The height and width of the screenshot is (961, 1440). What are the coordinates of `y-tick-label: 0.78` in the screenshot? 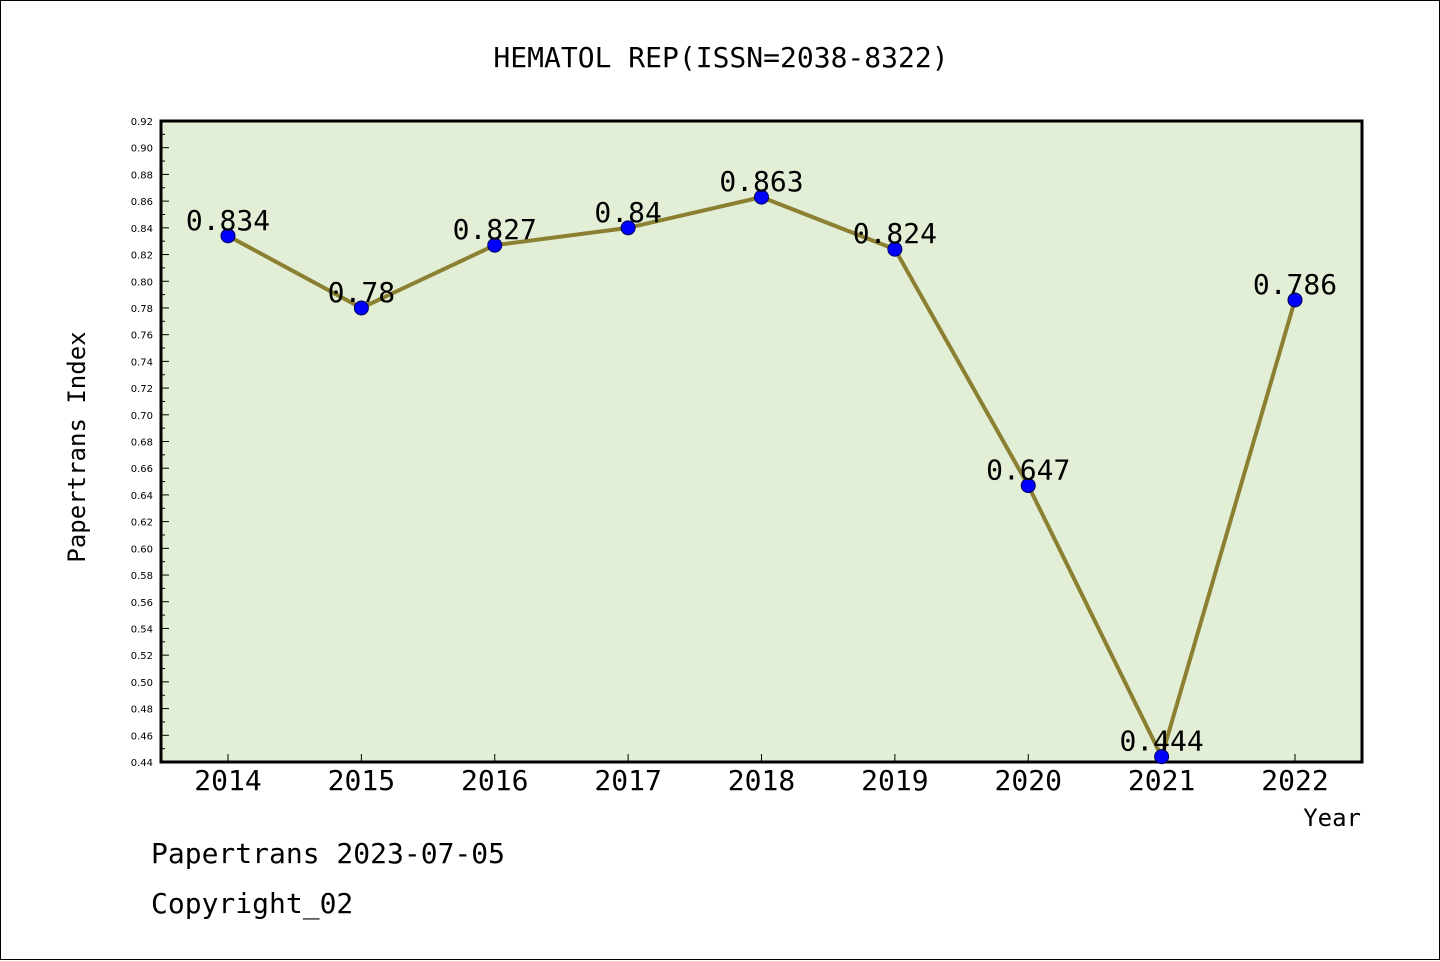 It's located at (142, 309).